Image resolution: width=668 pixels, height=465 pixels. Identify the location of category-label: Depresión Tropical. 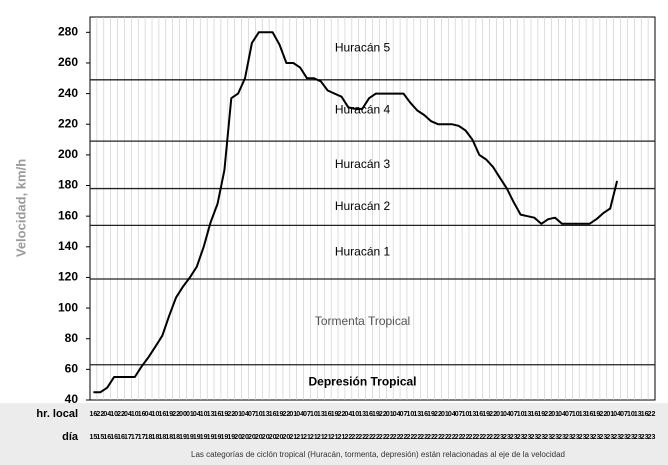
(362, 382).